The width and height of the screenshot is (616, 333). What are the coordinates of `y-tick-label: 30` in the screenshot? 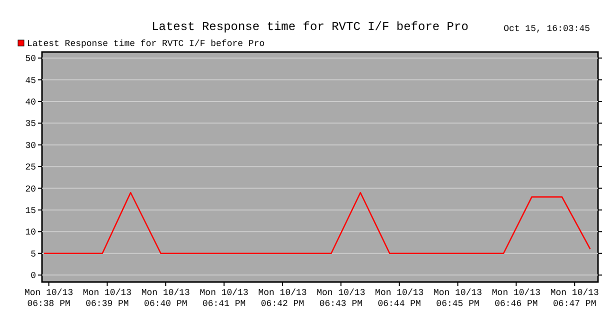 It's located at (30, 145).